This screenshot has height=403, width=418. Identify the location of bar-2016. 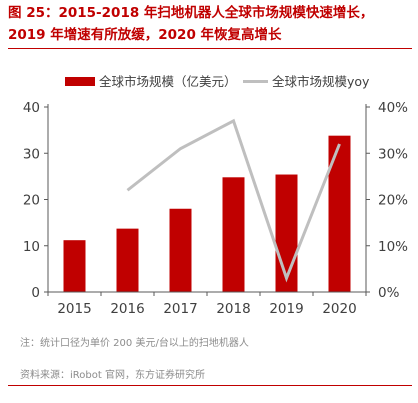
(127, 260).